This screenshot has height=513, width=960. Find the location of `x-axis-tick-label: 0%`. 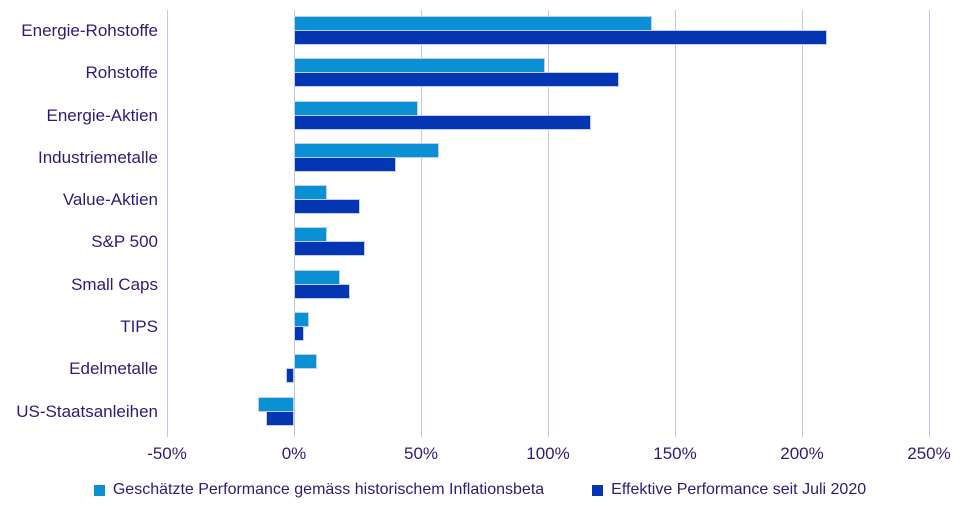

x-axis-tick-label: 0% is located at coordinates (294, 453).